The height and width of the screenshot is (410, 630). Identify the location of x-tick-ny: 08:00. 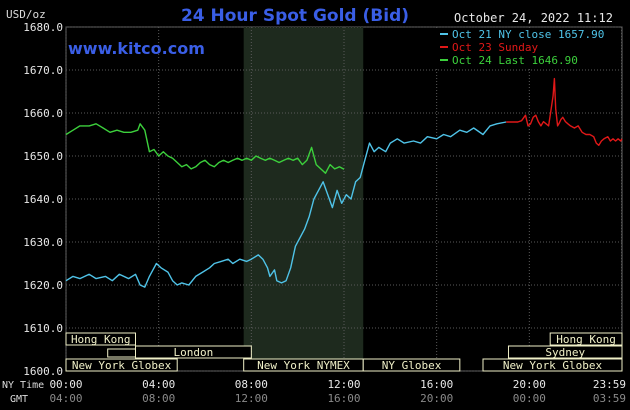
(251, 384).